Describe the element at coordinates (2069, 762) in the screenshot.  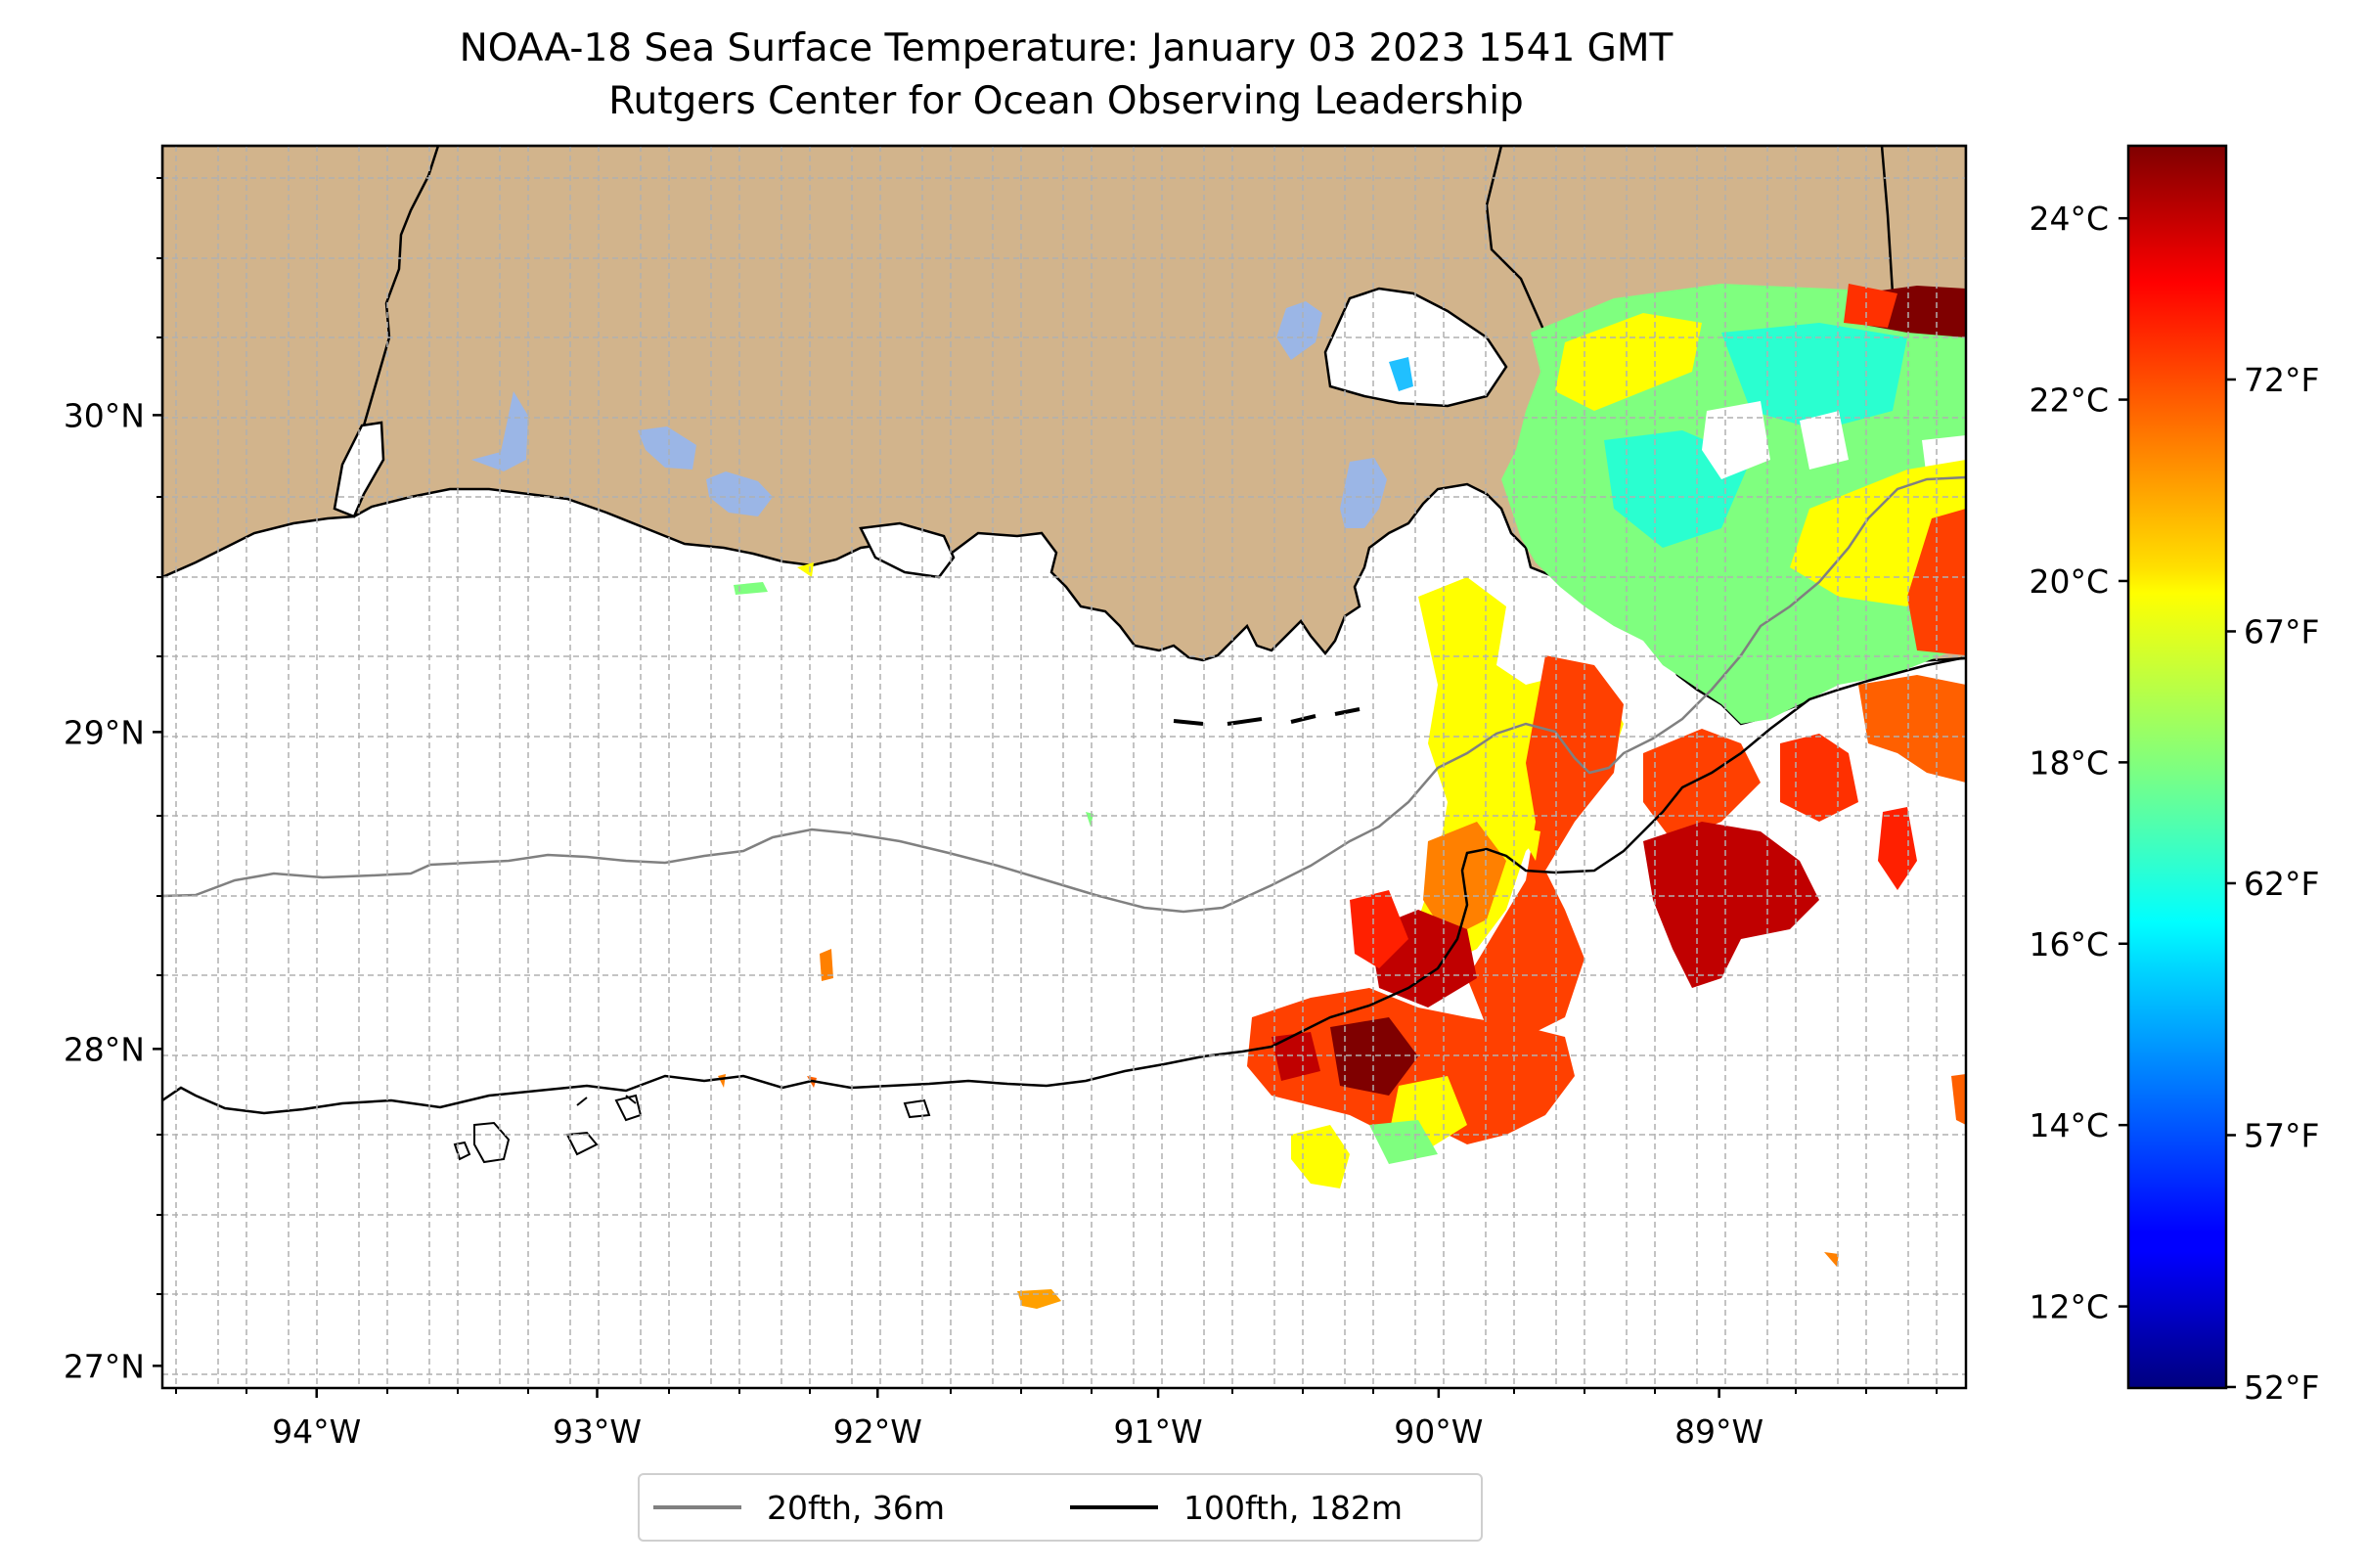
I see `celsius-tick-label: 18°C` at that location.